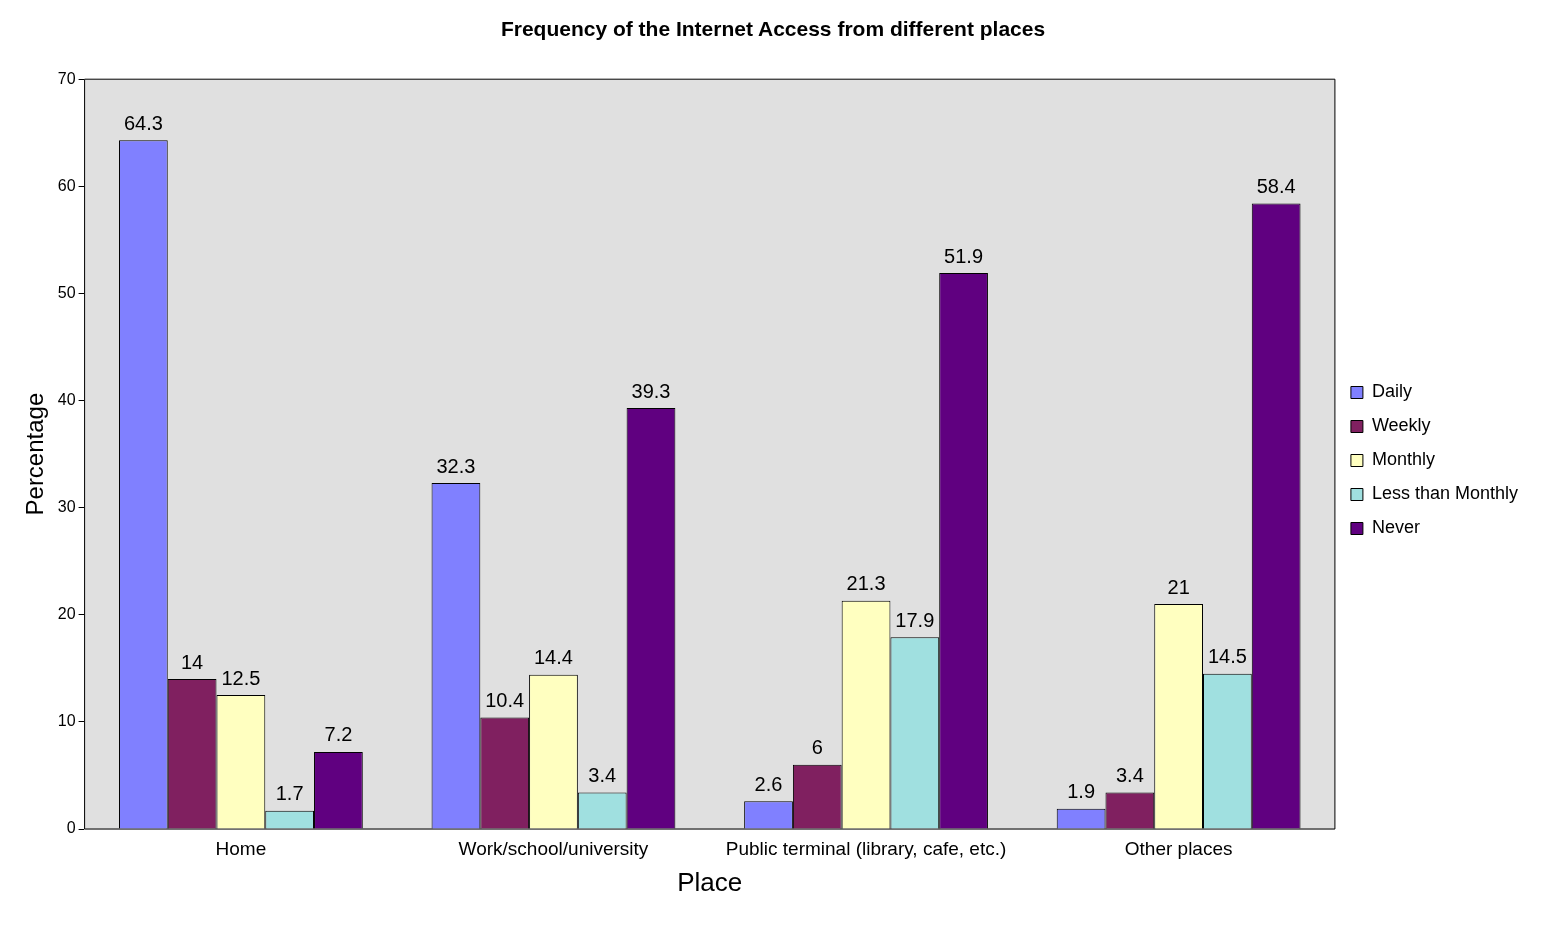 The image size is (1554, 927). Describe the element at coordinates (143, 122) in the screenshot. I see `data-label: 64.3` at that location.